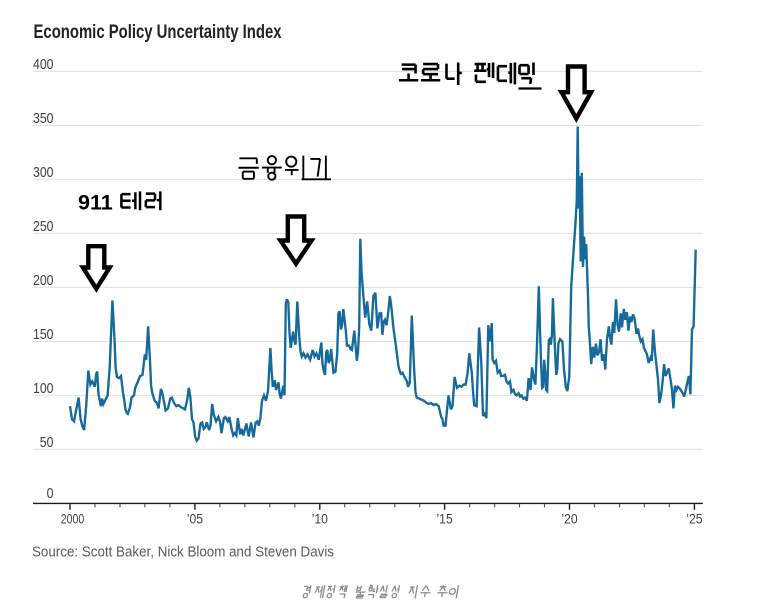 The width and height of the screenshot is (772, 613). What do you see at coordinates (50, 493) in the screenshot?
I see `svg-text: 0` at bounding box center [50, 493].